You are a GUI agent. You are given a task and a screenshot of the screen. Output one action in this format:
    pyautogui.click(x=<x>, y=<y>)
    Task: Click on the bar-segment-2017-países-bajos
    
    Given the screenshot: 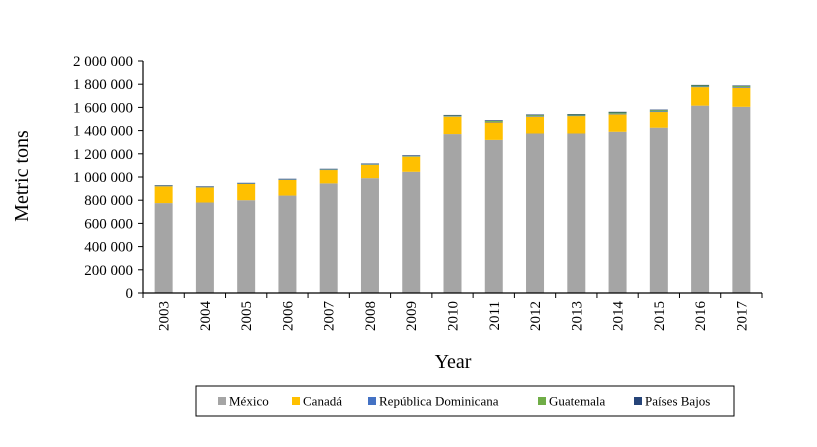 What is the action you would take?
    pyautogui.click(x=741, y=86)
    